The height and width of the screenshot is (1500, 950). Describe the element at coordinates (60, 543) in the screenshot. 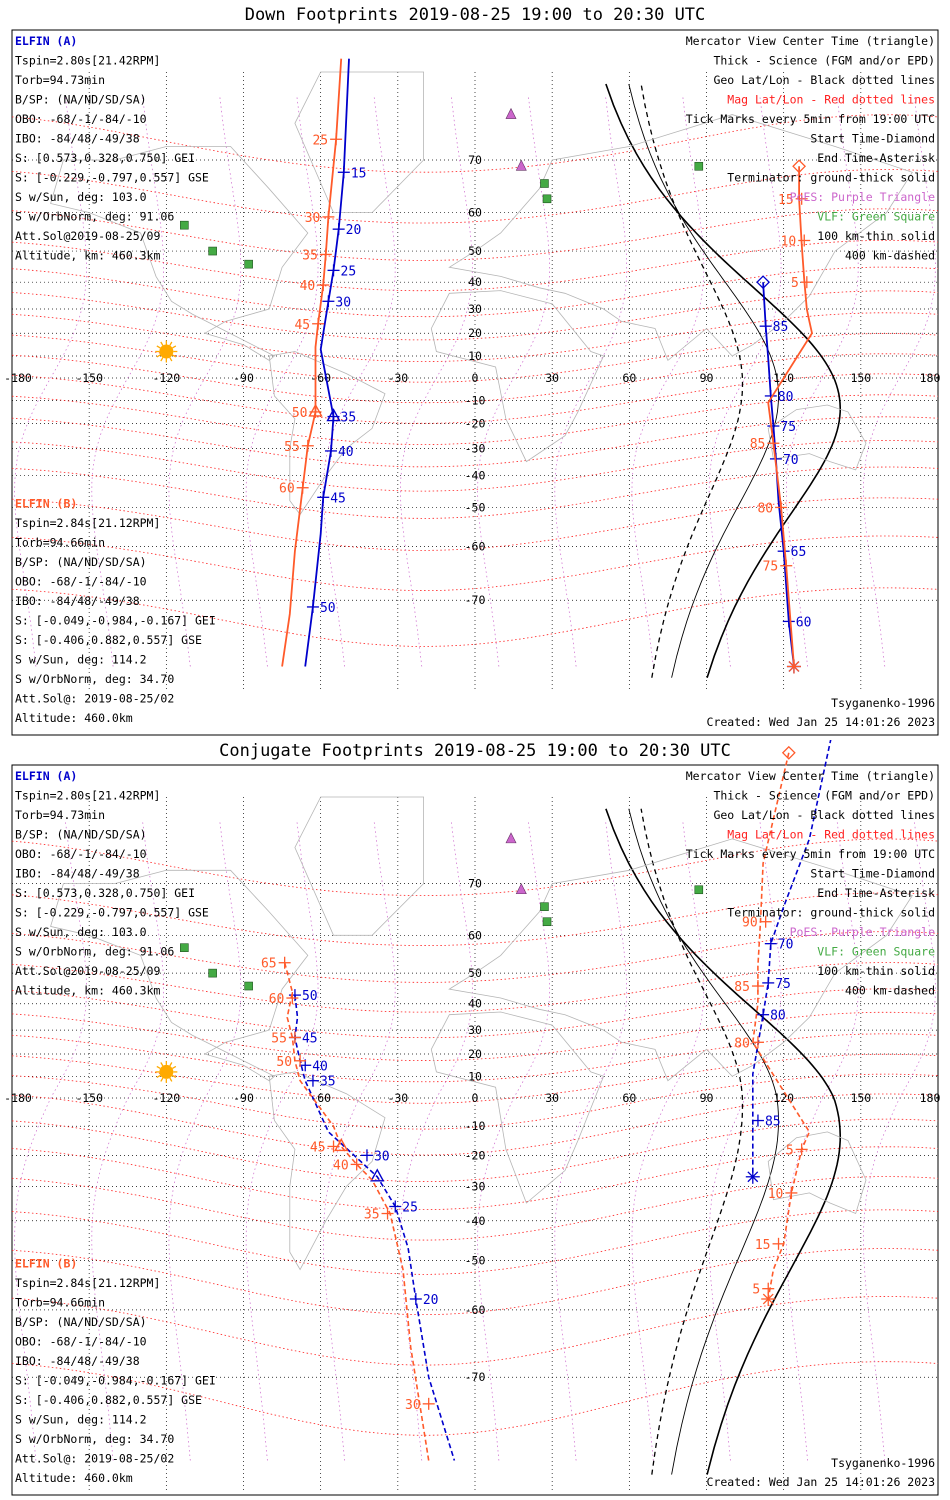

I see `elfin-b-info-line: Torb=94.66min` at that location.